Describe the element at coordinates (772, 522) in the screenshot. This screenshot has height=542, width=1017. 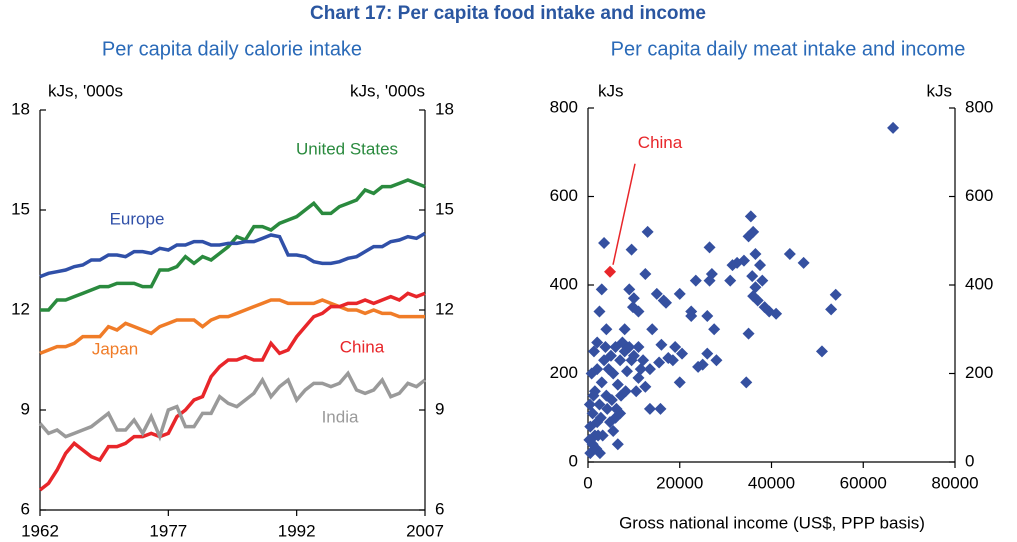
I see `x-axis-label: Gross national income (US$, PPP basis)` at that location.